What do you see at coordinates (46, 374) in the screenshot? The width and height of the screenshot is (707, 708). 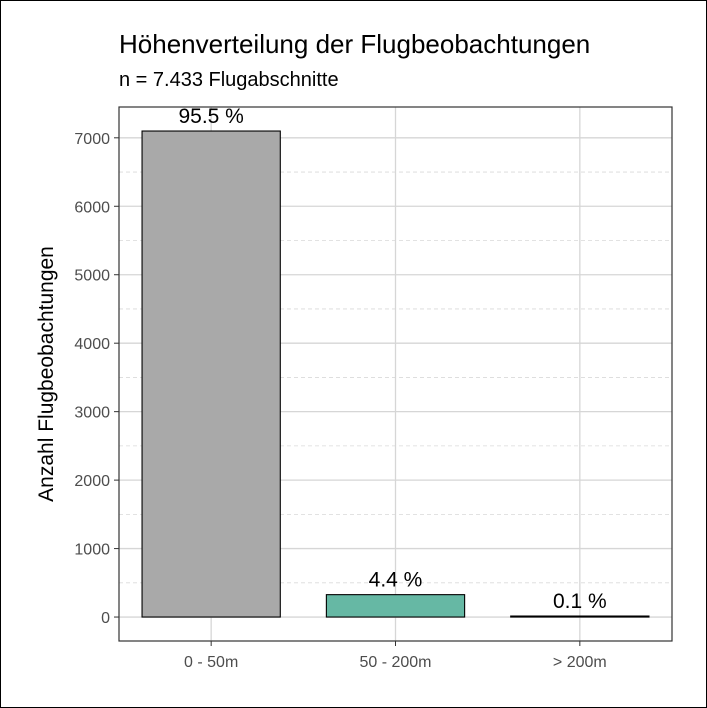 I see `y-axis-label: Anzahl Flugbeobachtungen` at bounding box center [46, 374].